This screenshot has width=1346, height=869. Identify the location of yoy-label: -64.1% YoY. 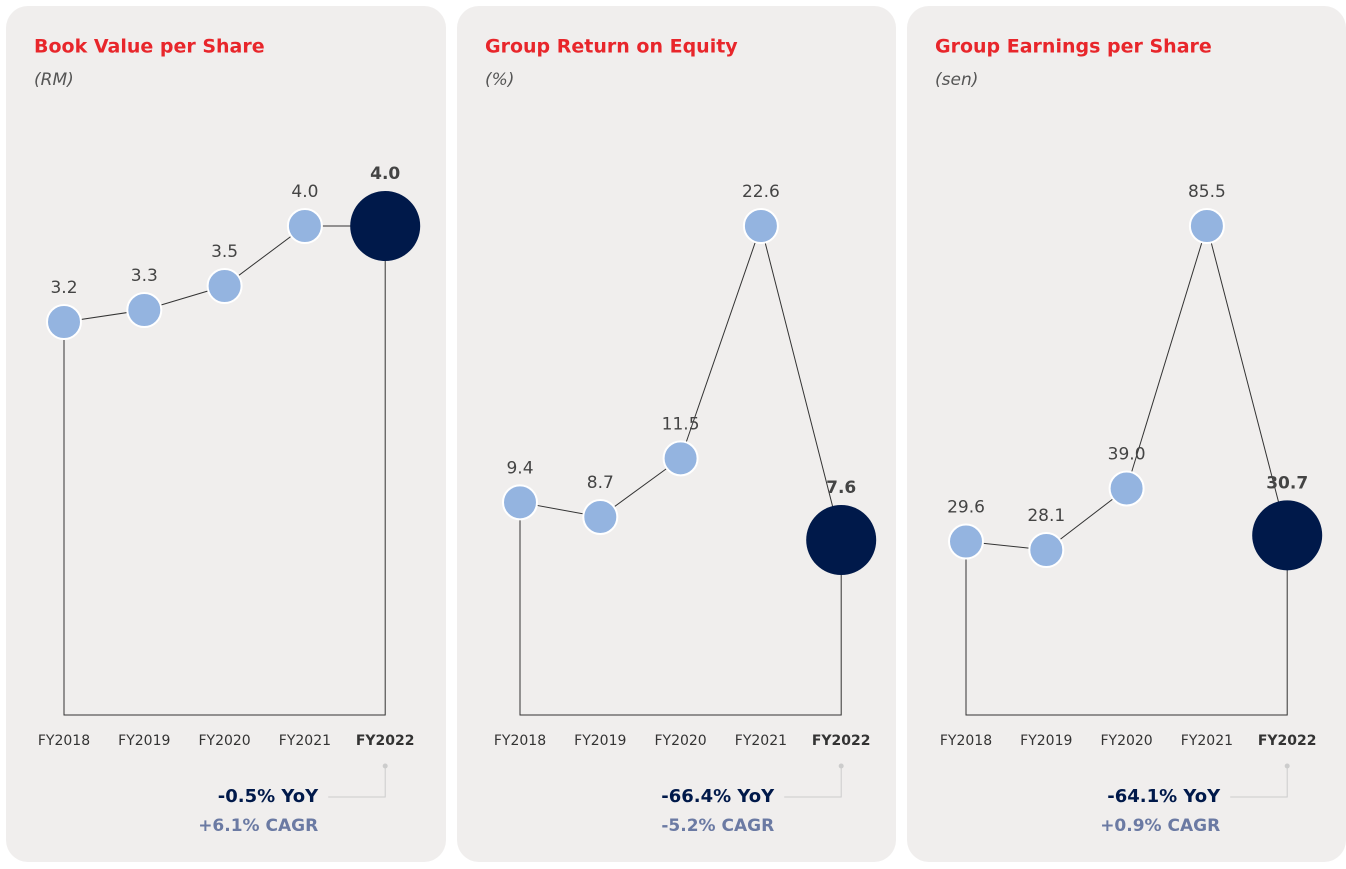
(1164, 796).